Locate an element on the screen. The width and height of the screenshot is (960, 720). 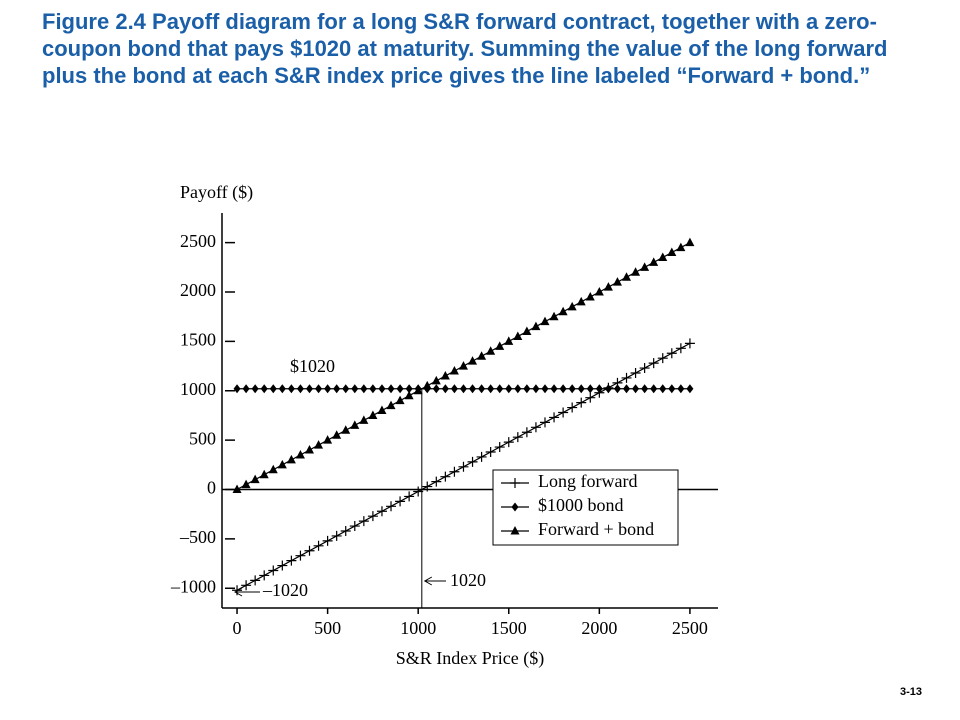
x-tick-label: 1500 is located at coordinates (509, 628).